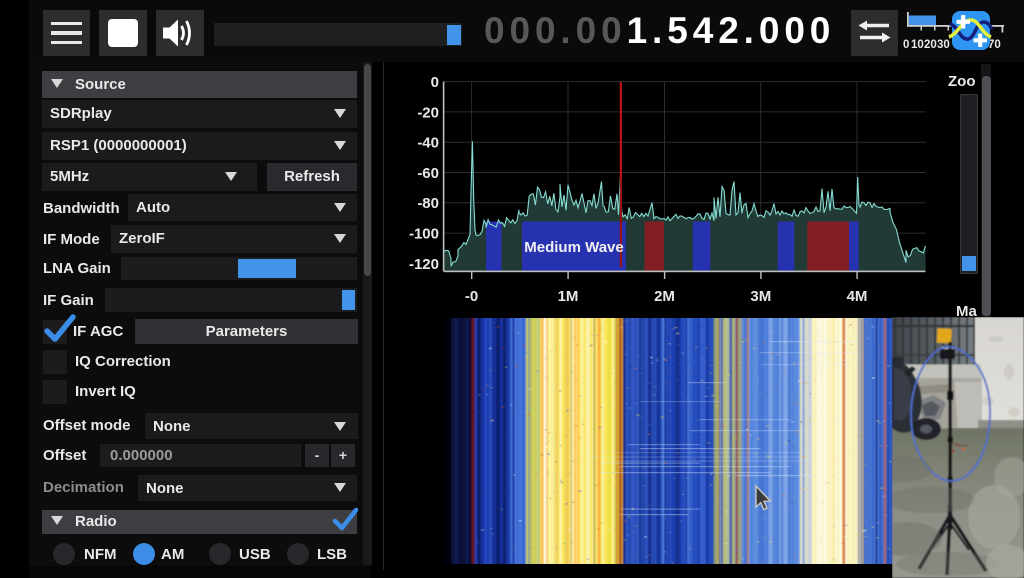 The height and width of the screenshot is (578, 1024). I want to click on svg-text: Medium Wave, so click(573, 247).